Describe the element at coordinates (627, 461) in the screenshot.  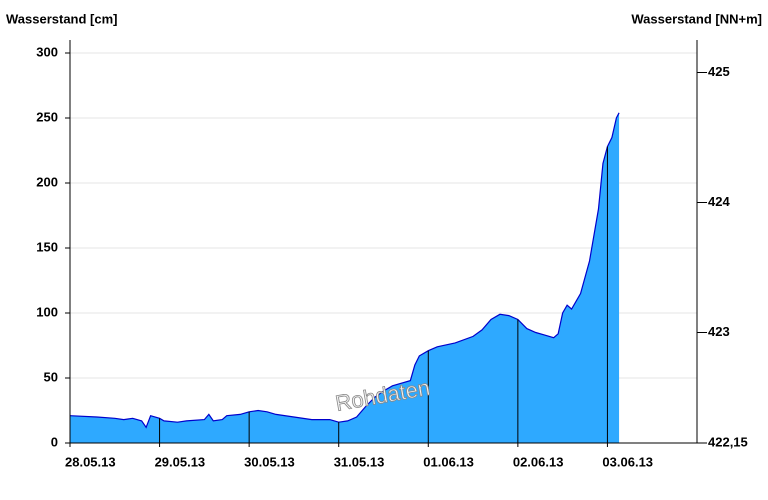
I see `x-tick-label: 03.06.13` at that location.